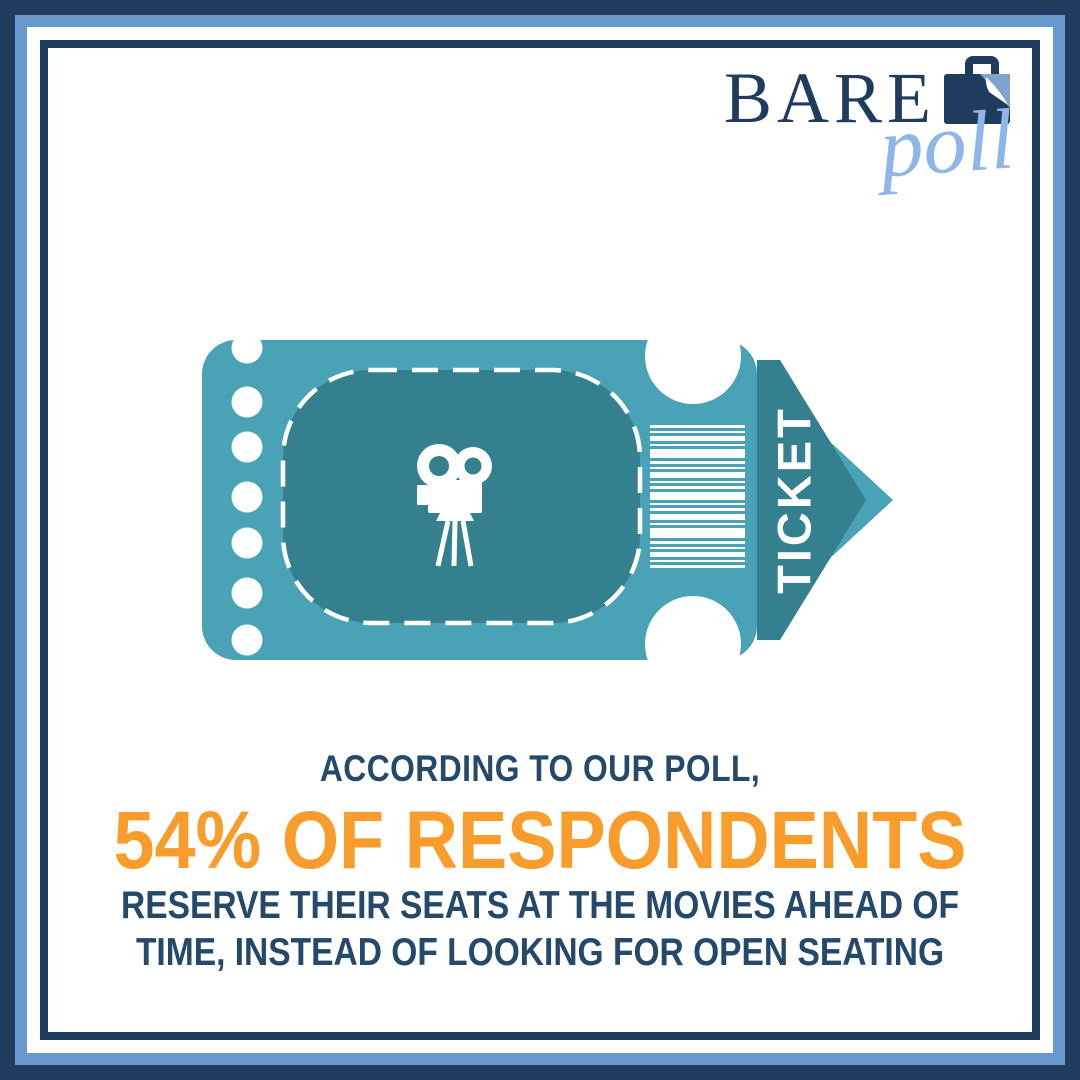 The image size is (1080, 1080). I want to click on arrow-inner-shape, so click(811, 500).